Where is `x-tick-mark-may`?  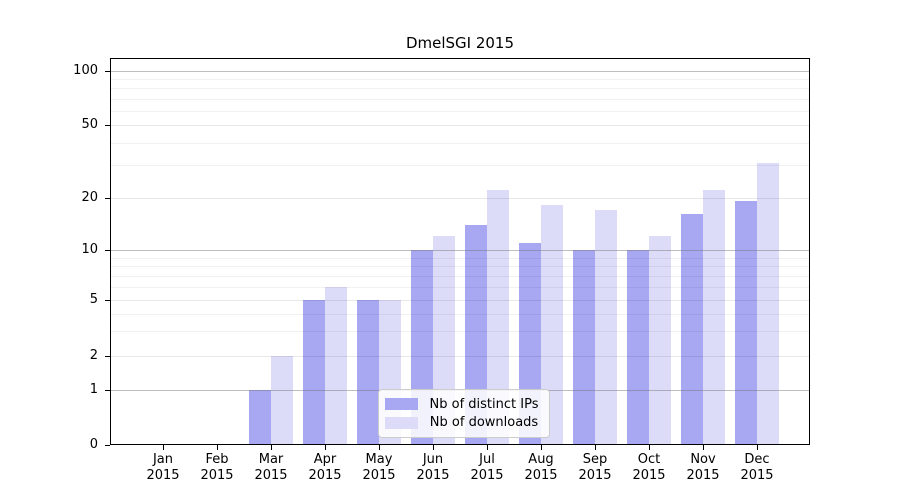 x-tick-mark-may is located at coordinates (379, 447).